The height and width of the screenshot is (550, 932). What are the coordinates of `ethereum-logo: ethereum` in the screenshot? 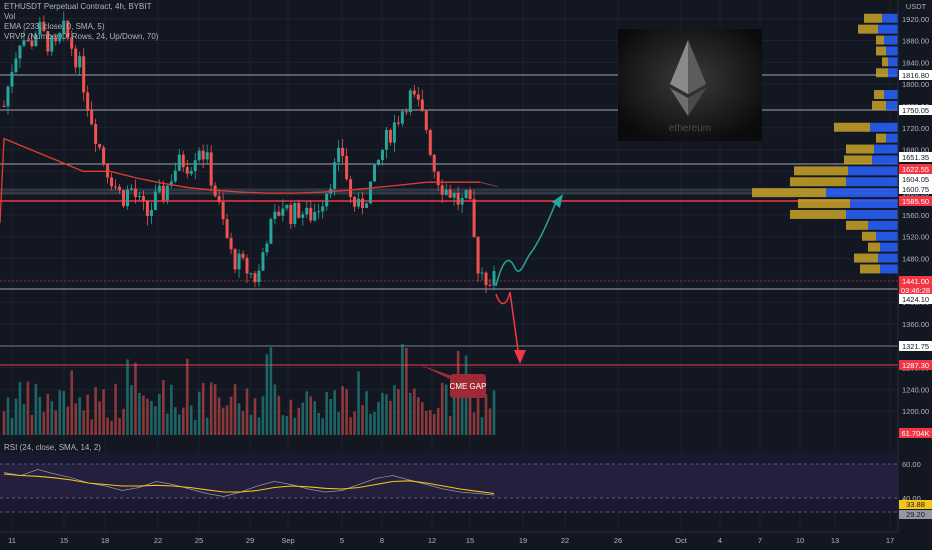 It's located at (690, 85).